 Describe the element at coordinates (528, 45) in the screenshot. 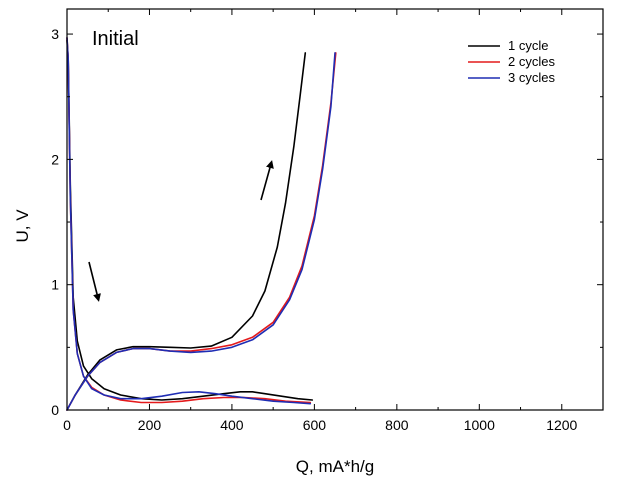

I see `legend-label-1-cycle: 1 cycle` at that location.